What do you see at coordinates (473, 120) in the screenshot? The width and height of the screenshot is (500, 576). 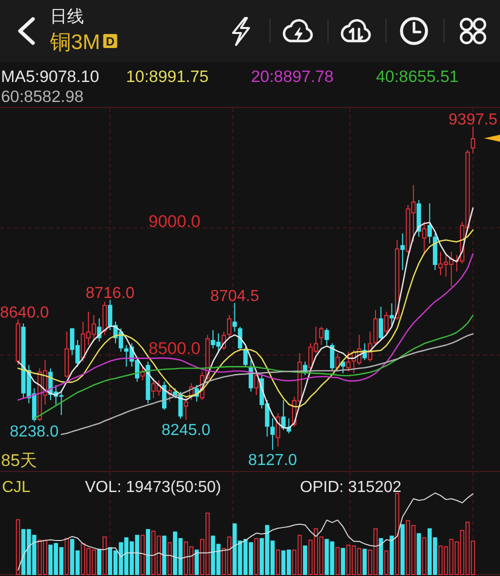 I see `annotation: 9397.5` at bounding box center [473, 120].